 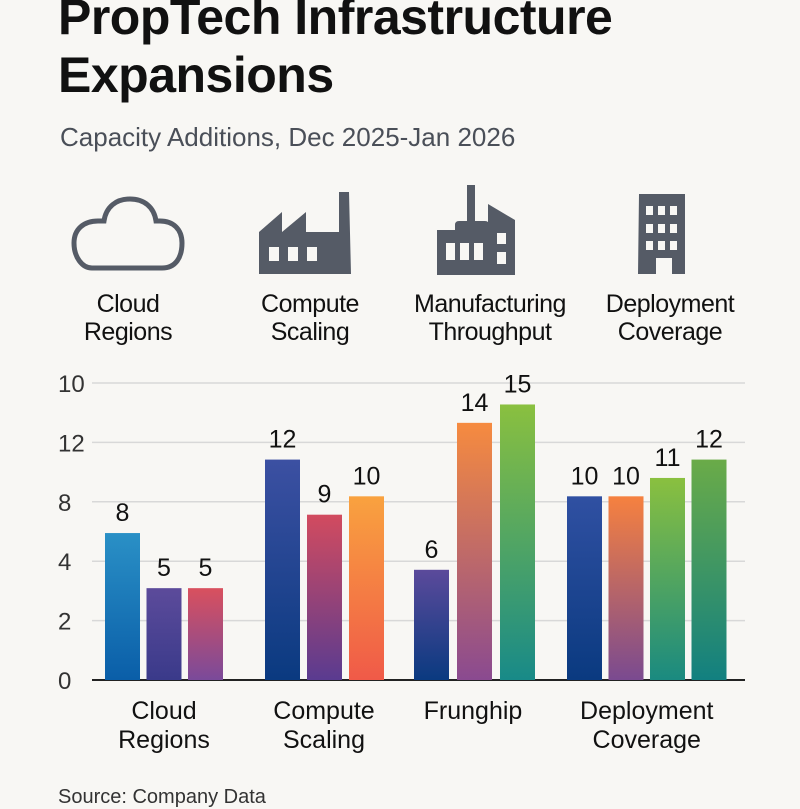 I want to click on data-label: 14, so click(x=475, y=403).